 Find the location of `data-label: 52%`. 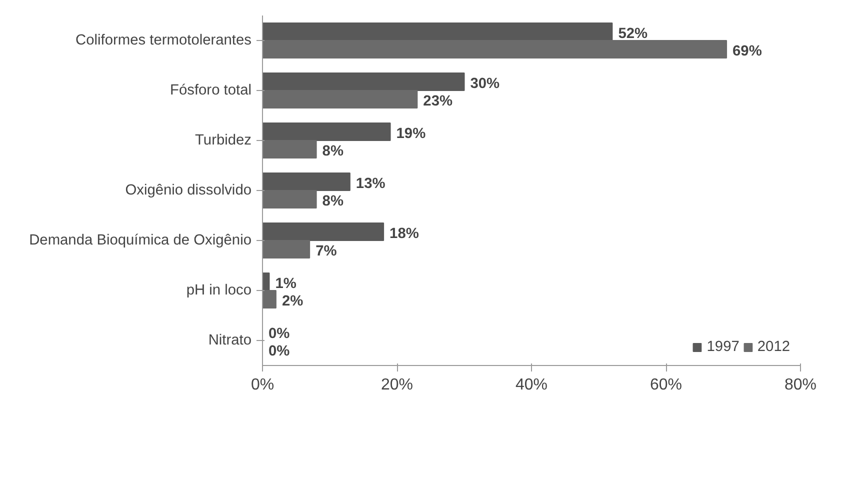

data-label: 52% is located at coordinates (633, 34).